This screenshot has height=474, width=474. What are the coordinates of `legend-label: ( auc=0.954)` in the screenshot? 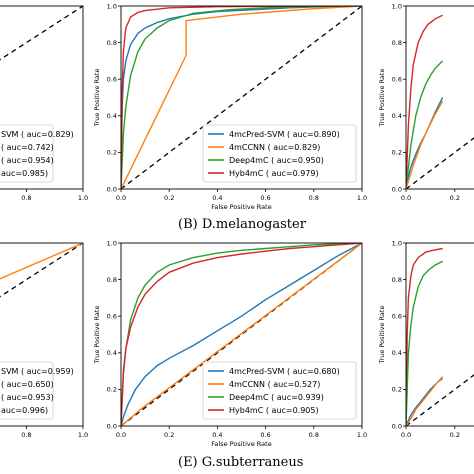 It's located at (27, 160).